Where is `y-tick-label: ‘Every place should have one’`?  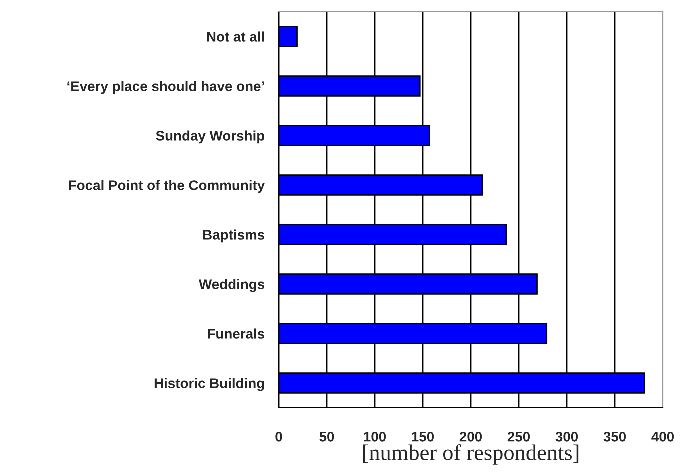
y-tick-label: ‘Every place should have one’ is located at coordinates (166, 87).